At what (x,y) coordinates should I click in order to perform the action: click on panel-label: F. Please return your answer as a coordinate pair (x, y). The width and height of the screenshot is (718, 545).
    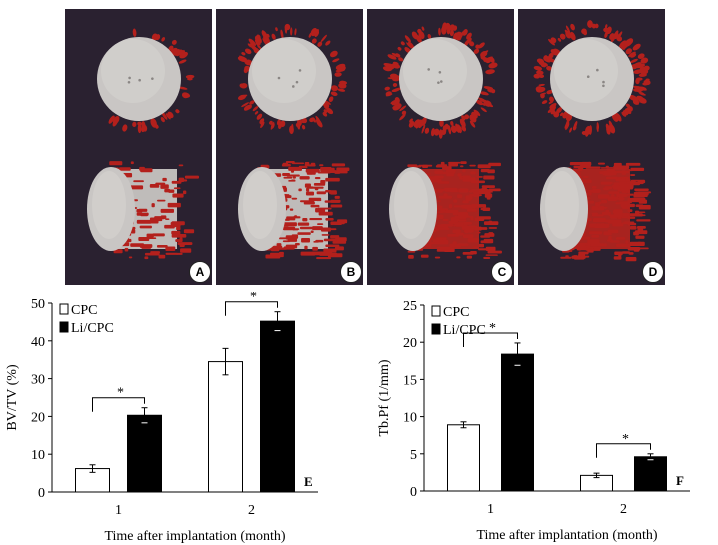
    Looking at the image, I should click on (680, 480).